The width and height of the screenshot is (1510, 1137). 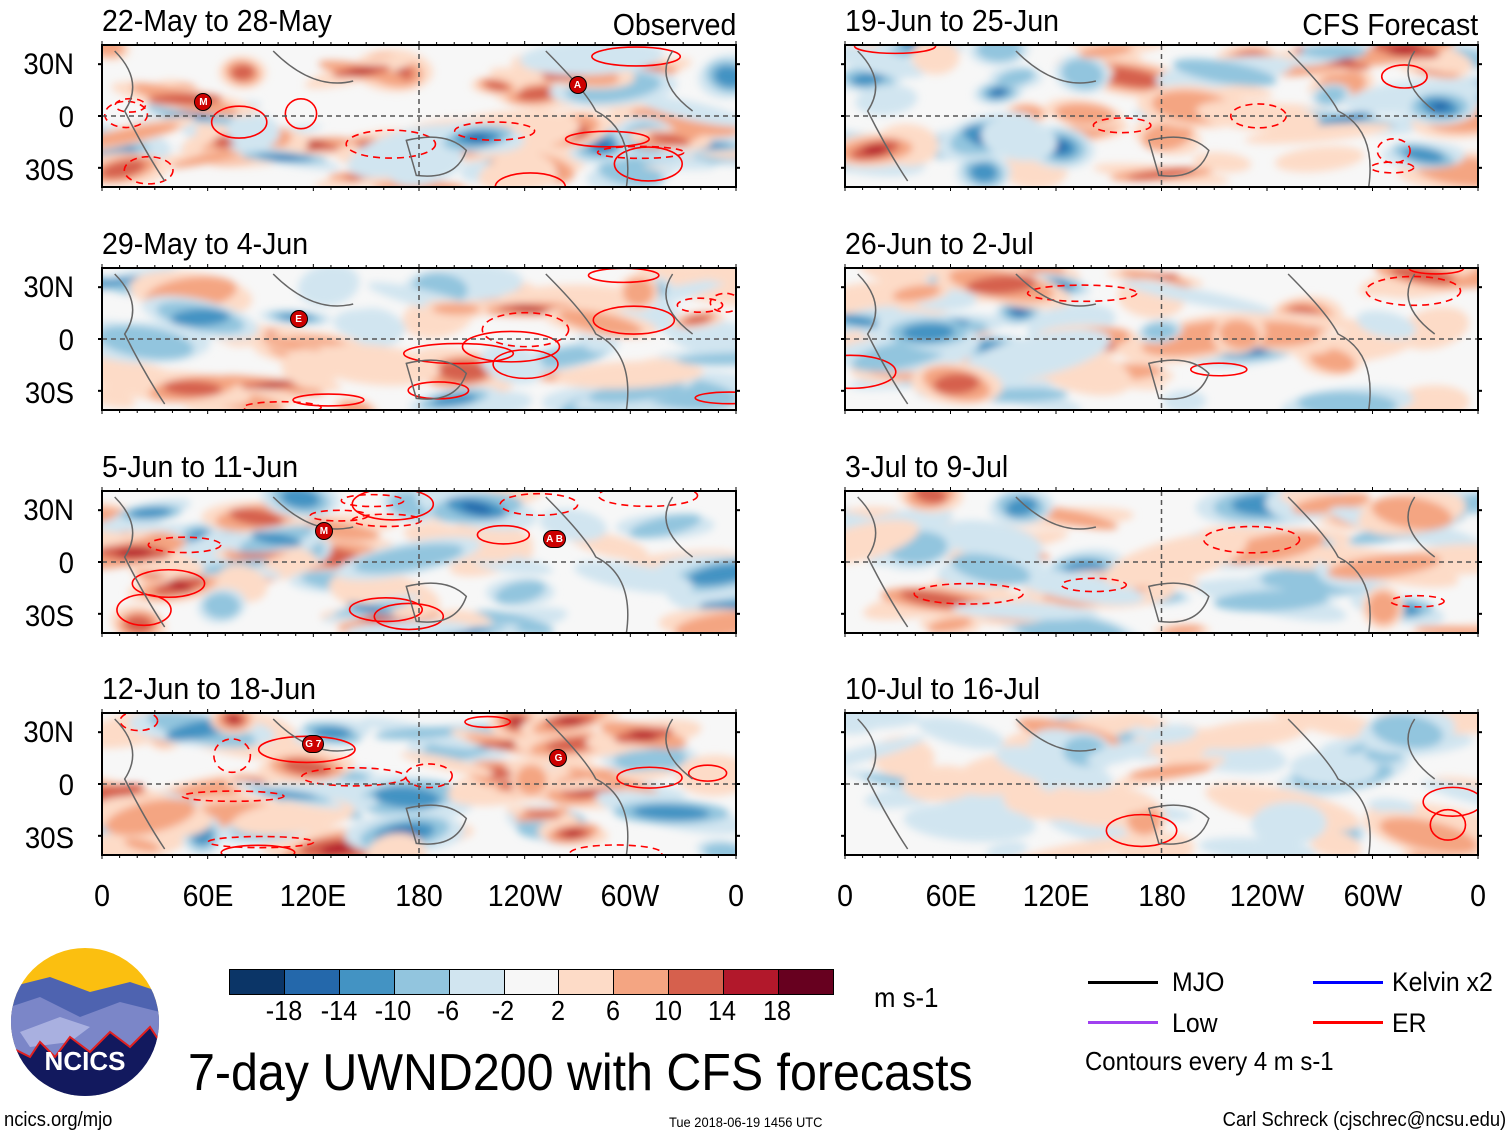 I want to click on legend-low-line, so click(x=1123, y=1022).